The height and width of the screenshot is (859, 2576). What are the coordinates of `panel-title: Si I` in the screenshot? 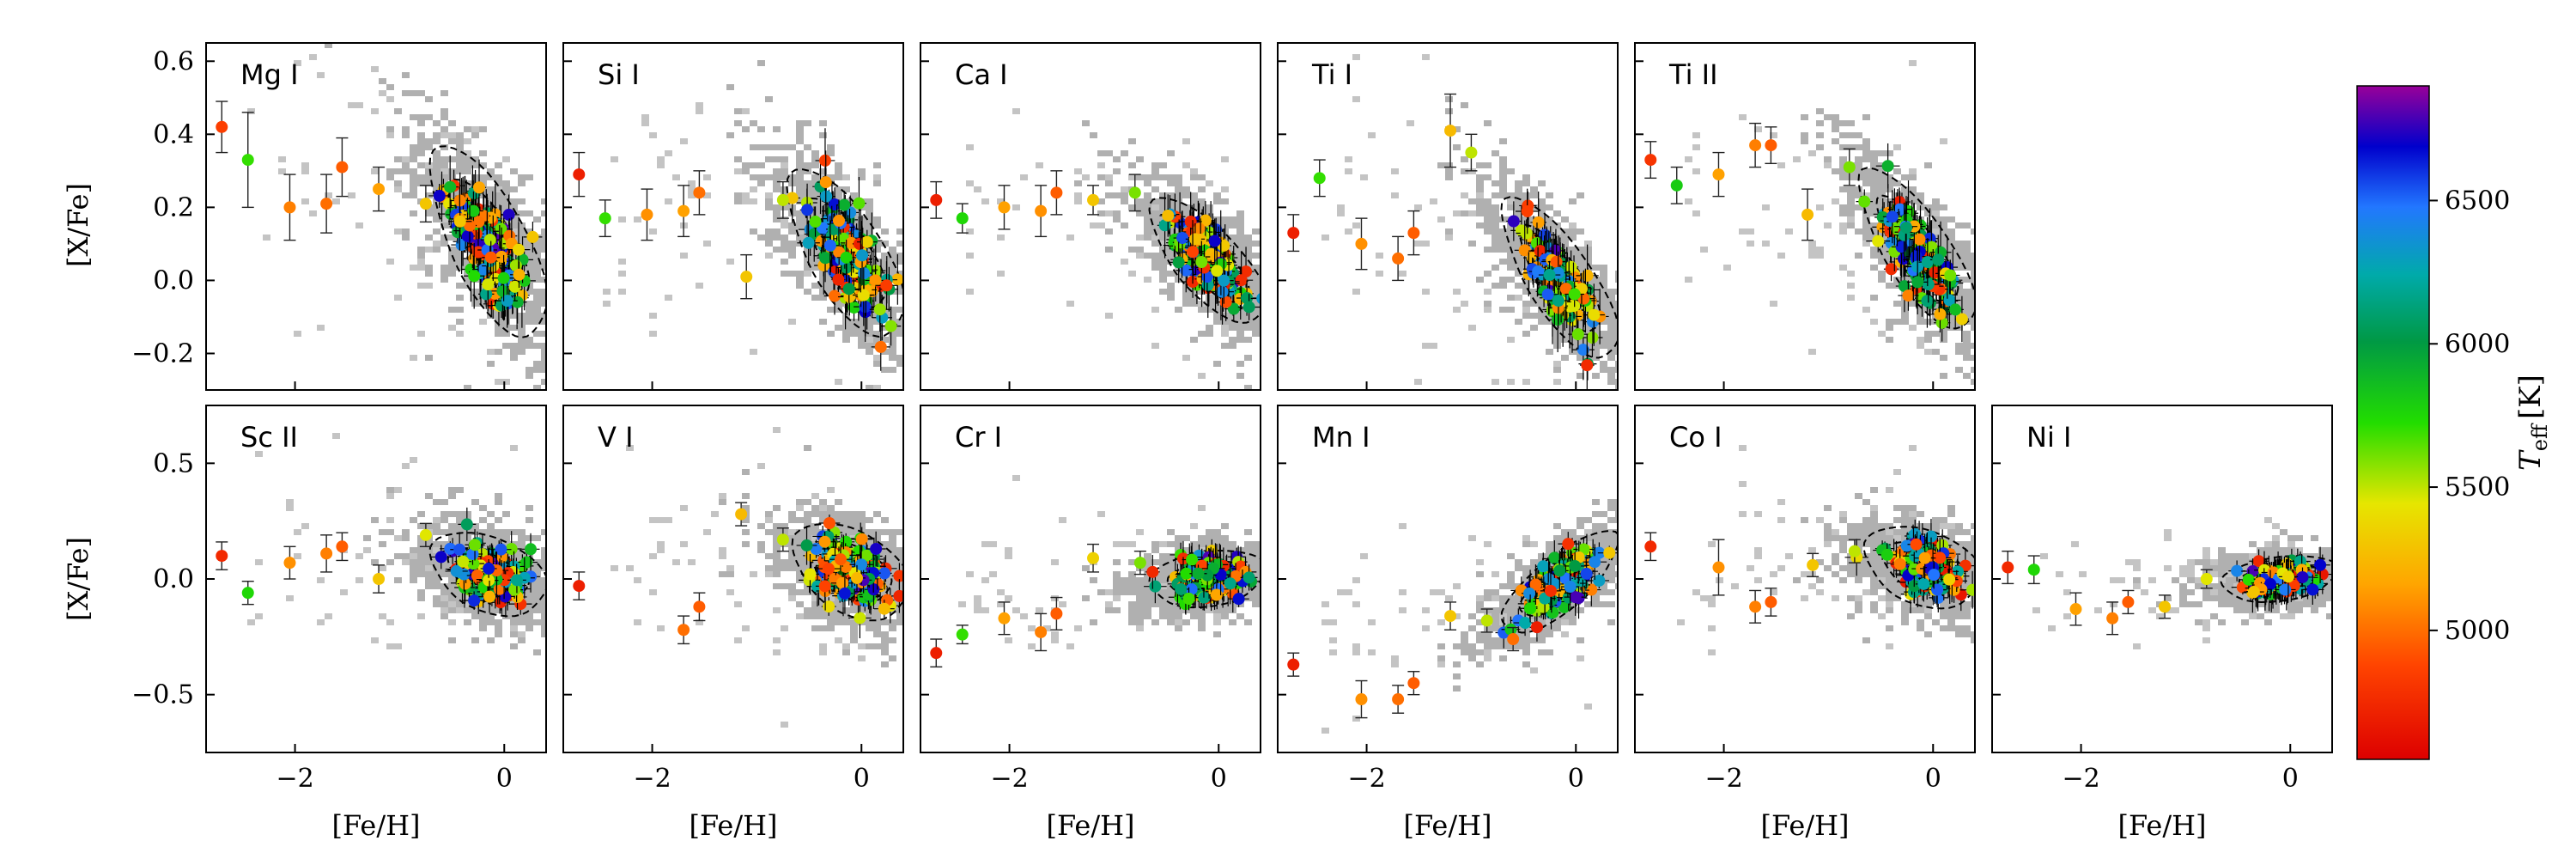 It's located at (619, 74).